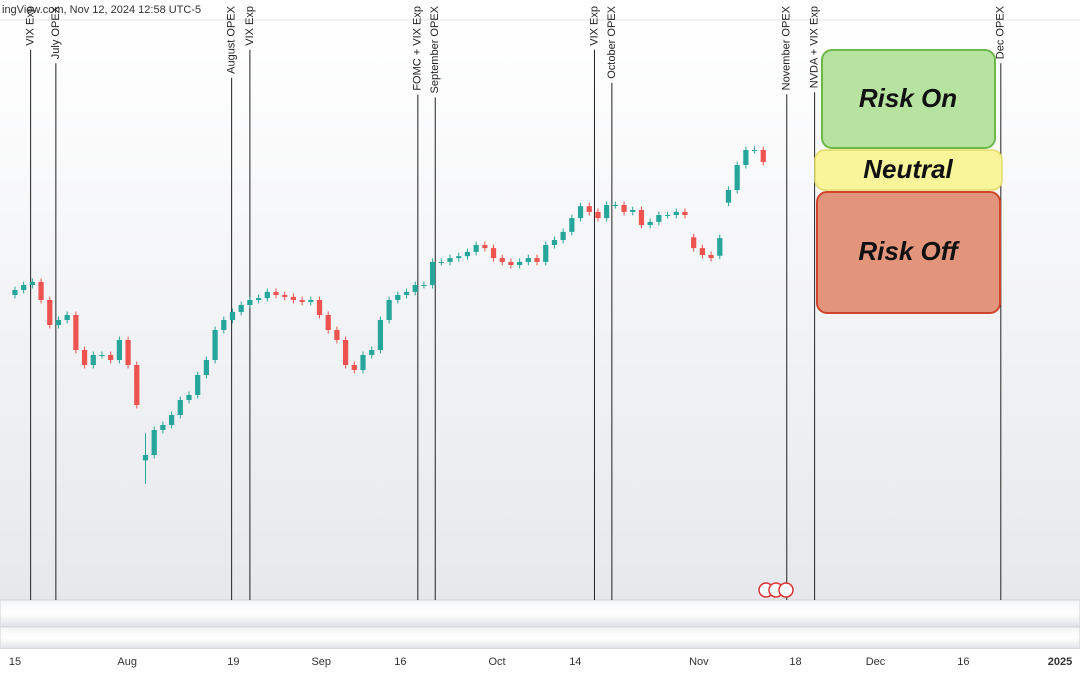 This screenshot has width=1080, height=675. Describe the element at coordinates (321, 662) in the screenshot. I see `x-tick-label: Sep` at that location.